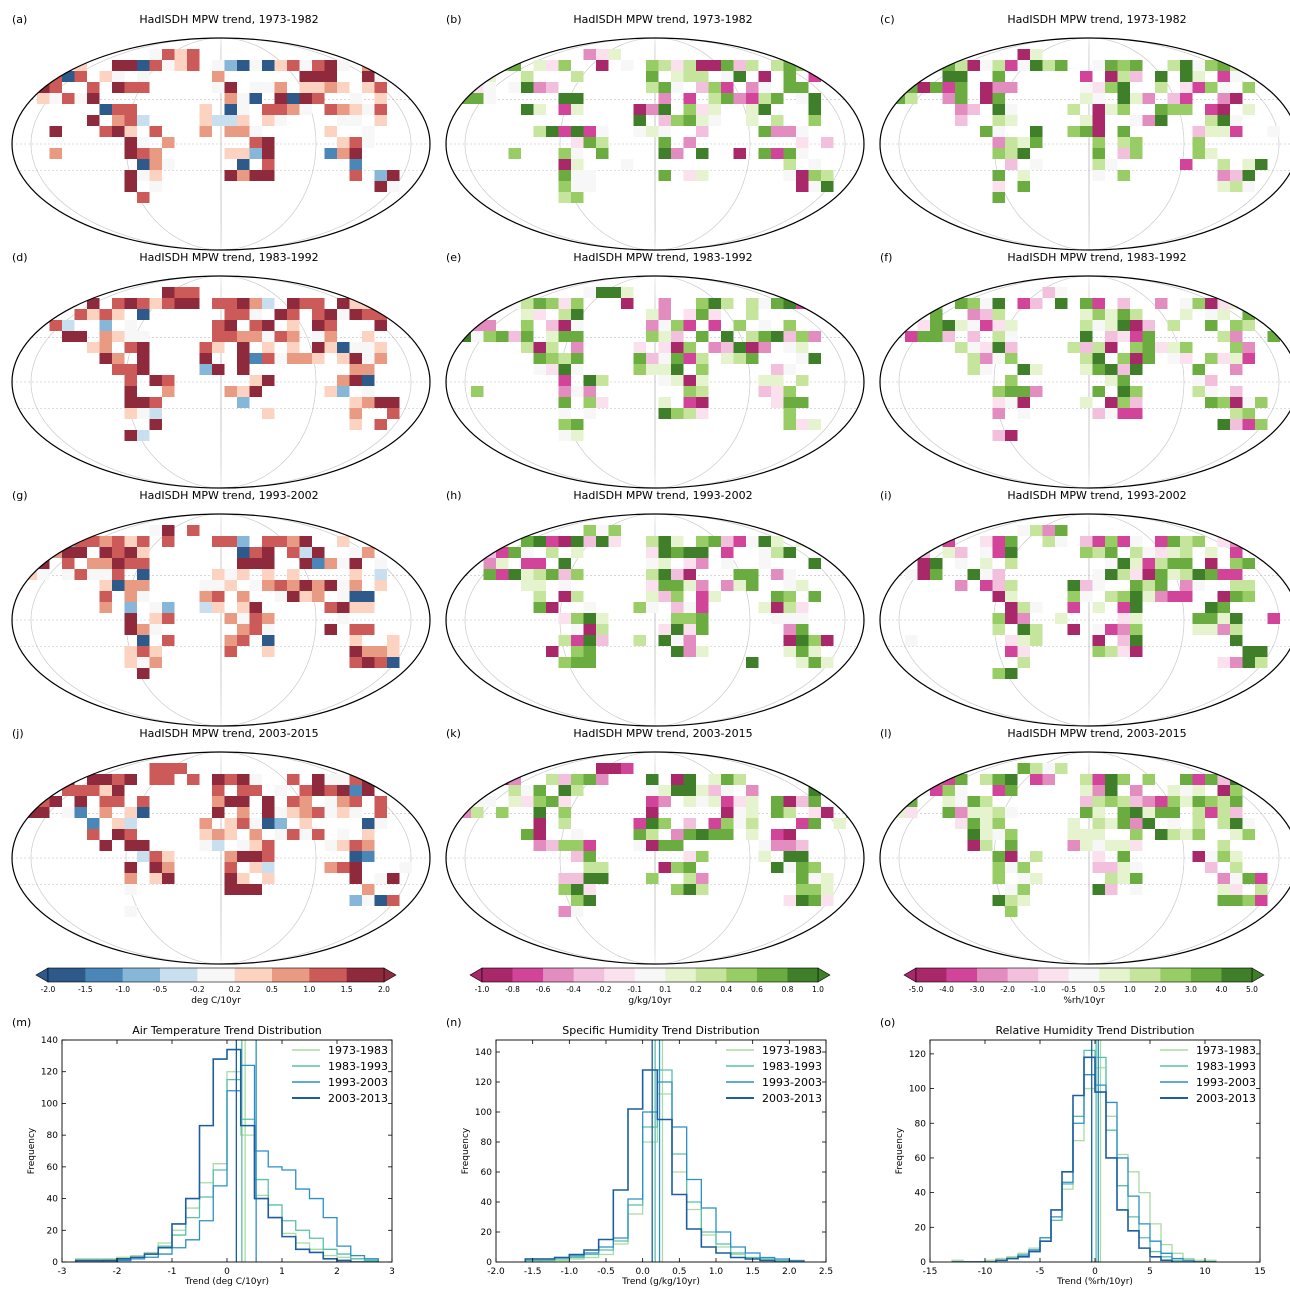  What do you see at coordinates (792, 1066) in the screenshot?
I see `legend-entry: 1983-1993` at bounding box center [792, 1066].